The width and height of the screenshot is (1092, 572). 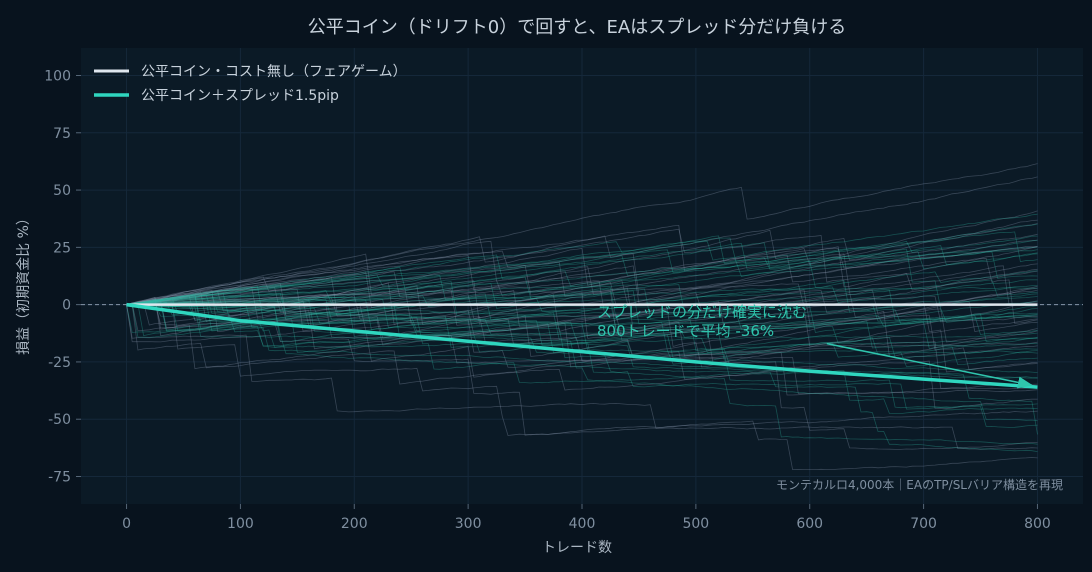 What do you see at coordinates (577, 548) in the screenshot?
I see `x-axis-label: トレード数` at bounding box center [577, 548].